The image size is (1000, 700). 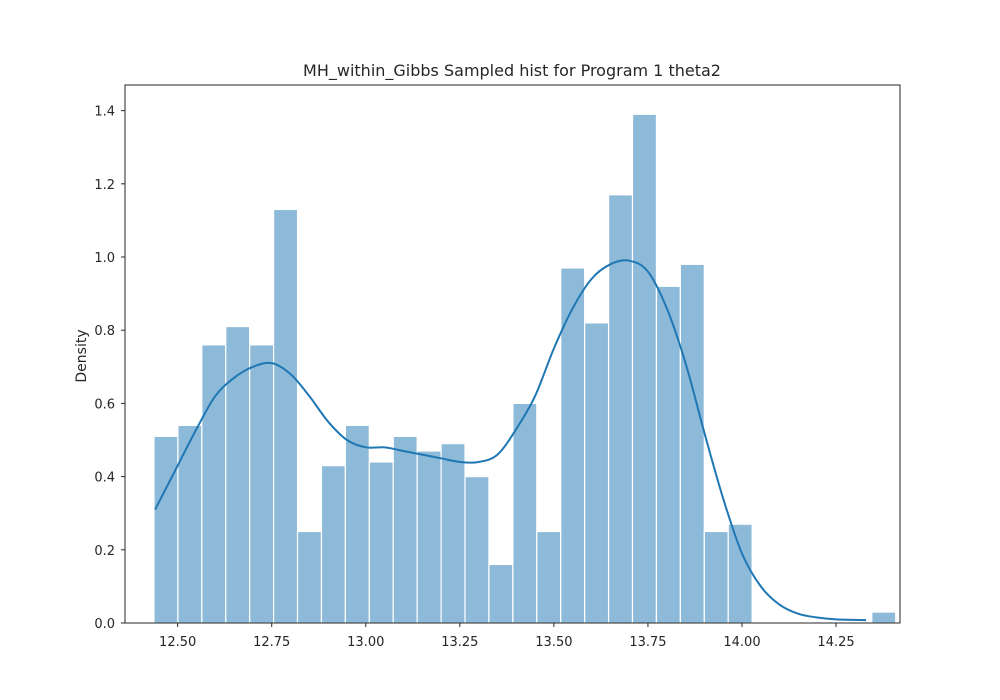 What do you see at coordinates (177, 642) in the screenshot?
I see `x-tick-label: 12.50` at bounding box center [177, 642].